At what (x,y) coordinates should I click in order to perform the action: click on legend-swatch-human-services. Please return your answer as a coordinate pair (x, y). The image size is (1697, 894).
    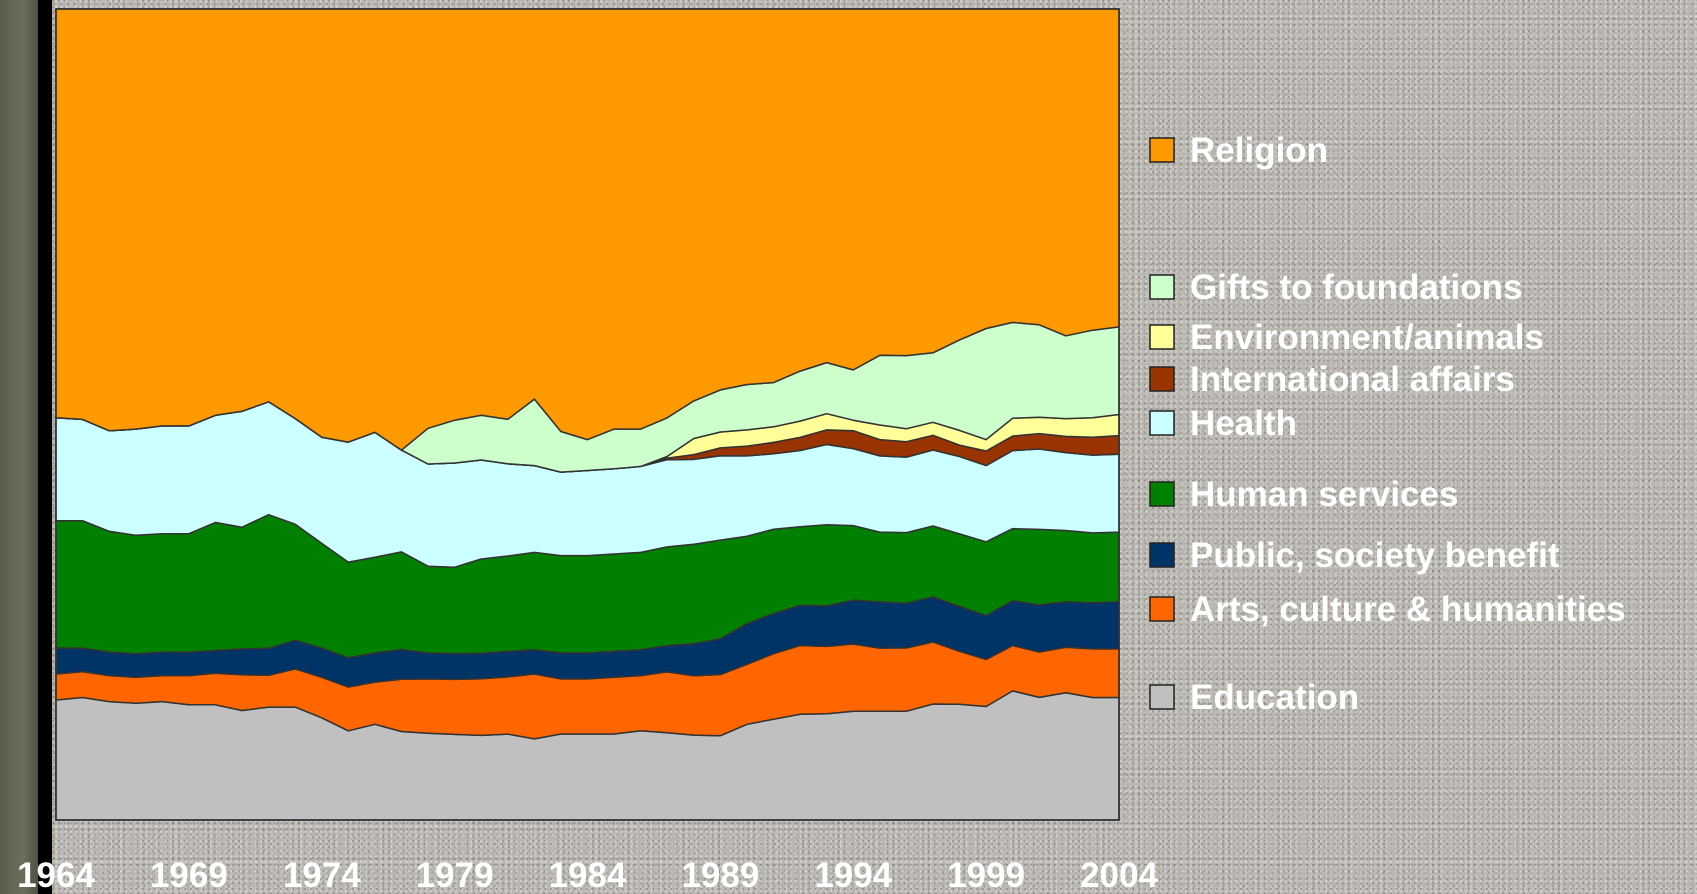
    Looking at the image, I should click on (1162, 494).